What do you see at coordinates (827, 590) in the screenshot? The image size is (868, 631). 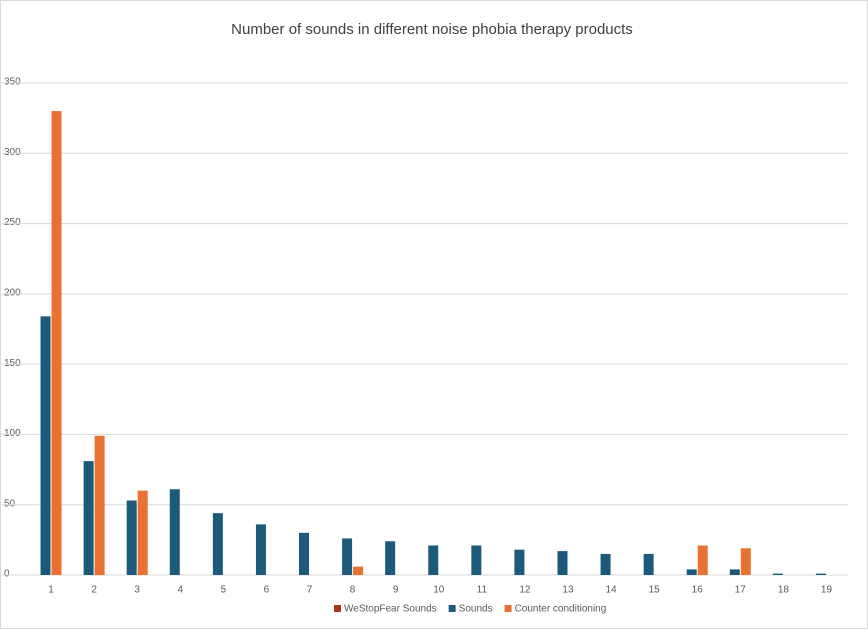 I see `x-tick-label: 19` at bounding box center [827, 590].